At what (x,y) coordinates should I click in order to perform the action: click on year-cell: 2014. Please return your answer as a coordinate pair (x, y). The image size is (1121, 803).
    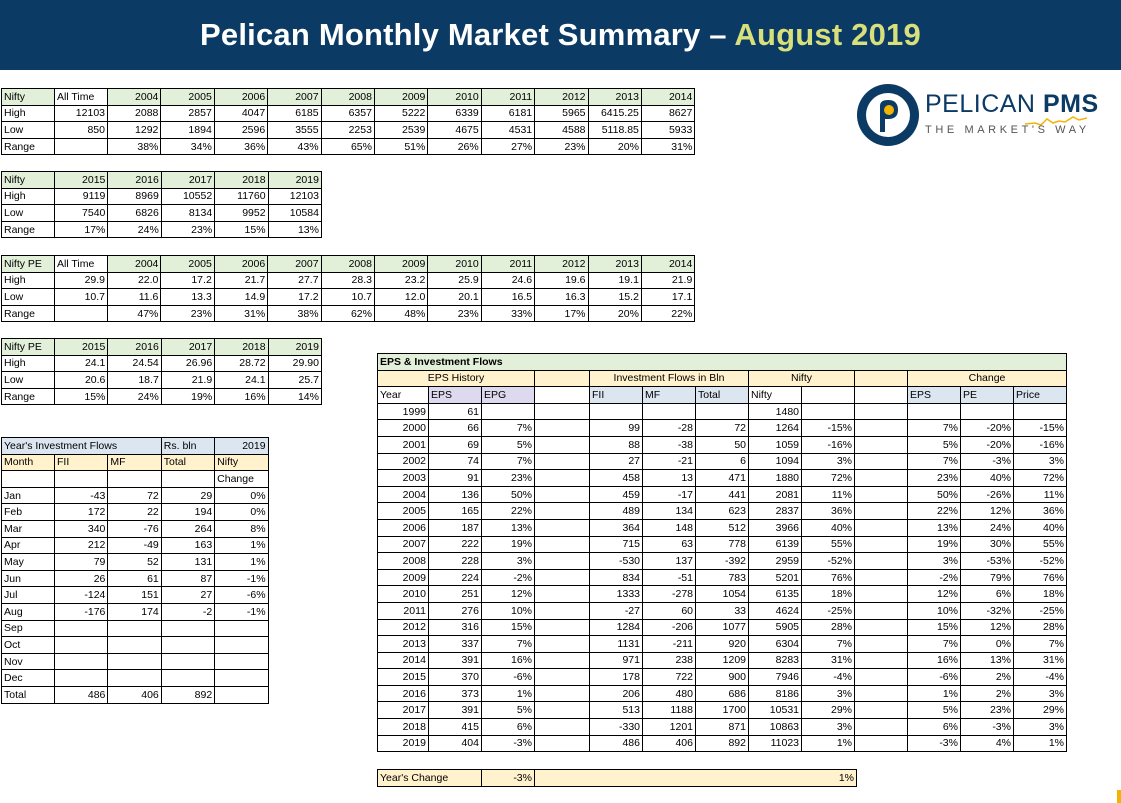
    Looking at the image, I should click on (403, 660).